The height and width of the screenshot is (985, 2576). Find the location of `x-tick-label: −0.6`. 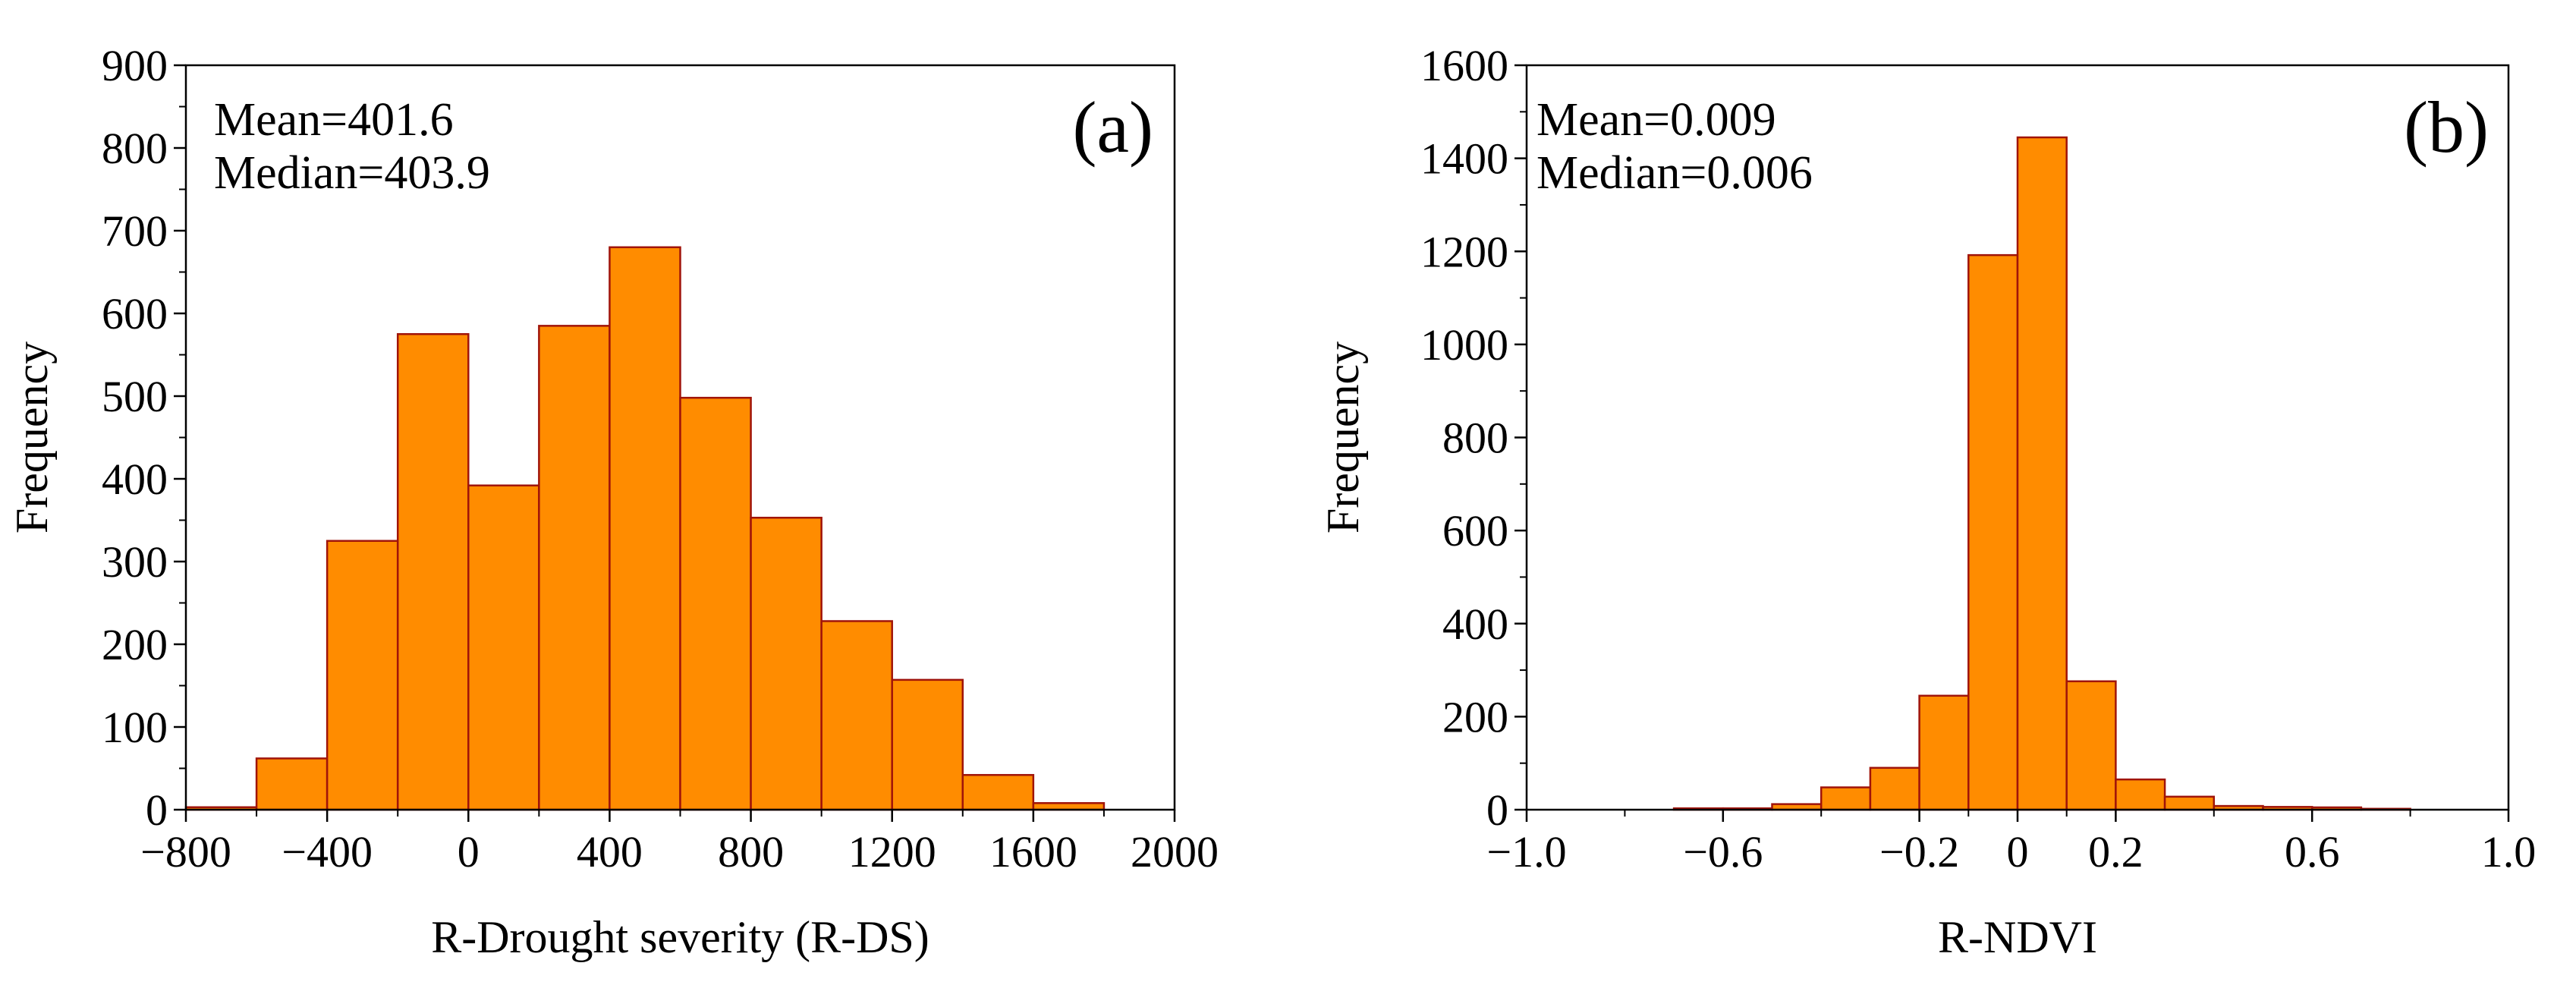

x-tick-label: −0.6 is located at coordinates (1723, 851).